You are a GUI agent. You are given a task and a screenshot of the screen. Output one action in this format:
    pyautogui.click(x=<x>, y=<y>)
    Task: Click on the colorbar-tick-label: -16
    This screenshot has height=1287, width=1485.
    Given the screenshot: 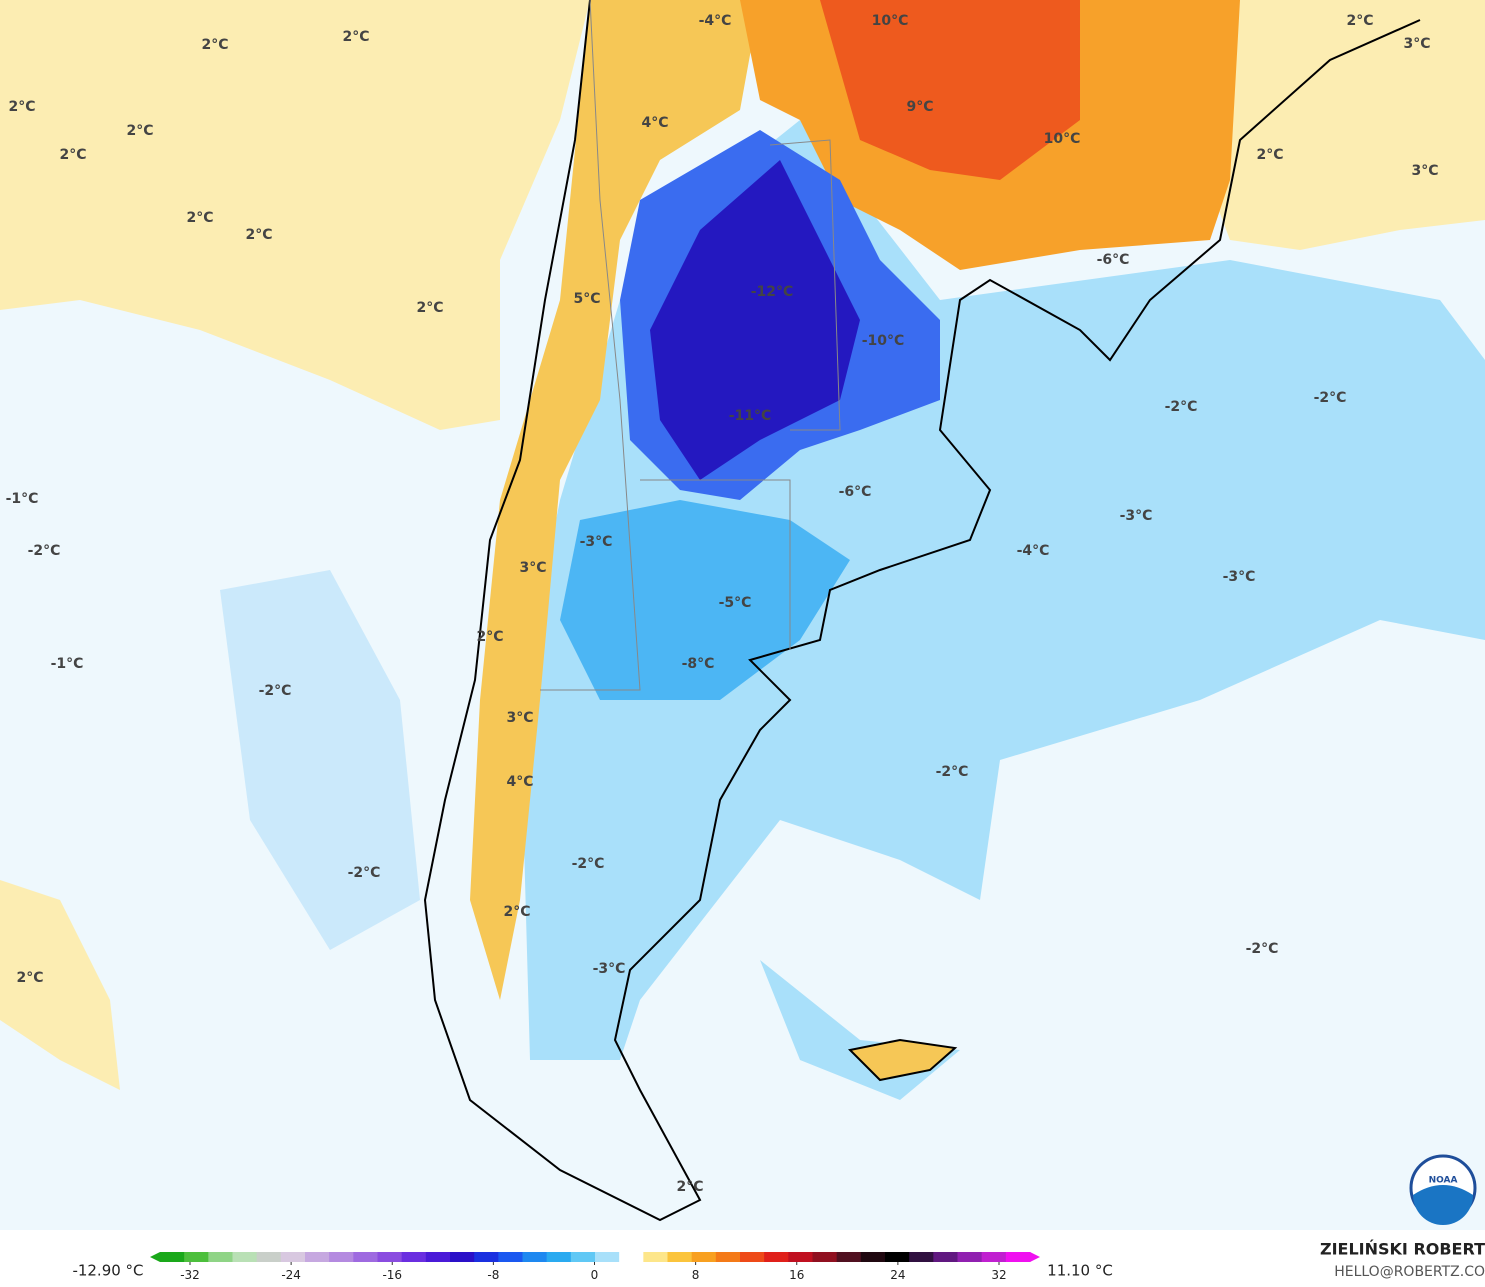 What is the action you would take?
    pyautogui.click(x=392, y=1275)
    